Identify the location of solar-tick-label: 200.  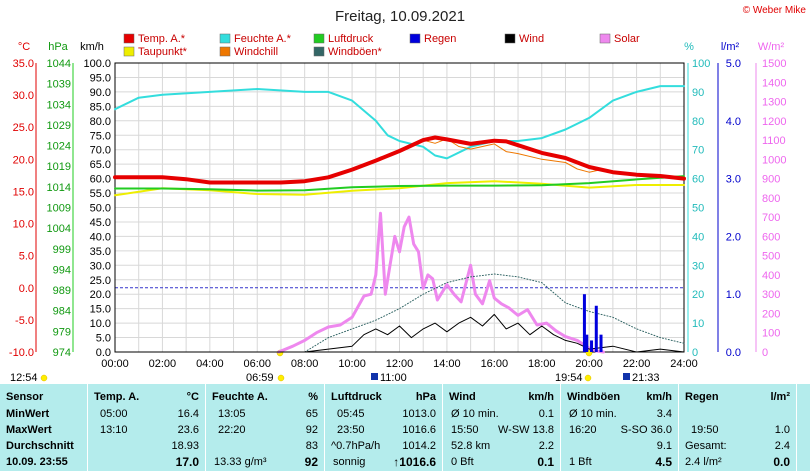
(771, 314).